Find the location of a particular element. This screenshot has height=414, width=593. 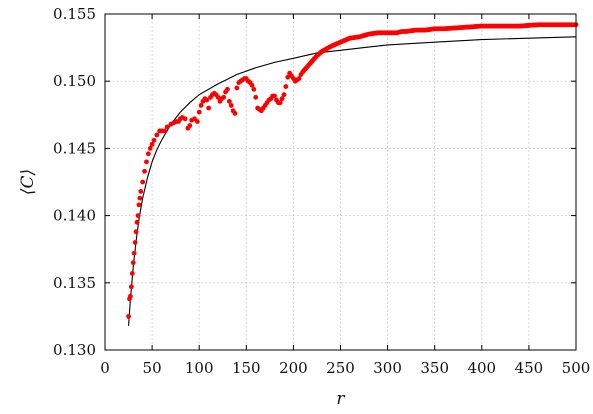

y-tick-label: 0.145 is located at coordinates (74, 148).